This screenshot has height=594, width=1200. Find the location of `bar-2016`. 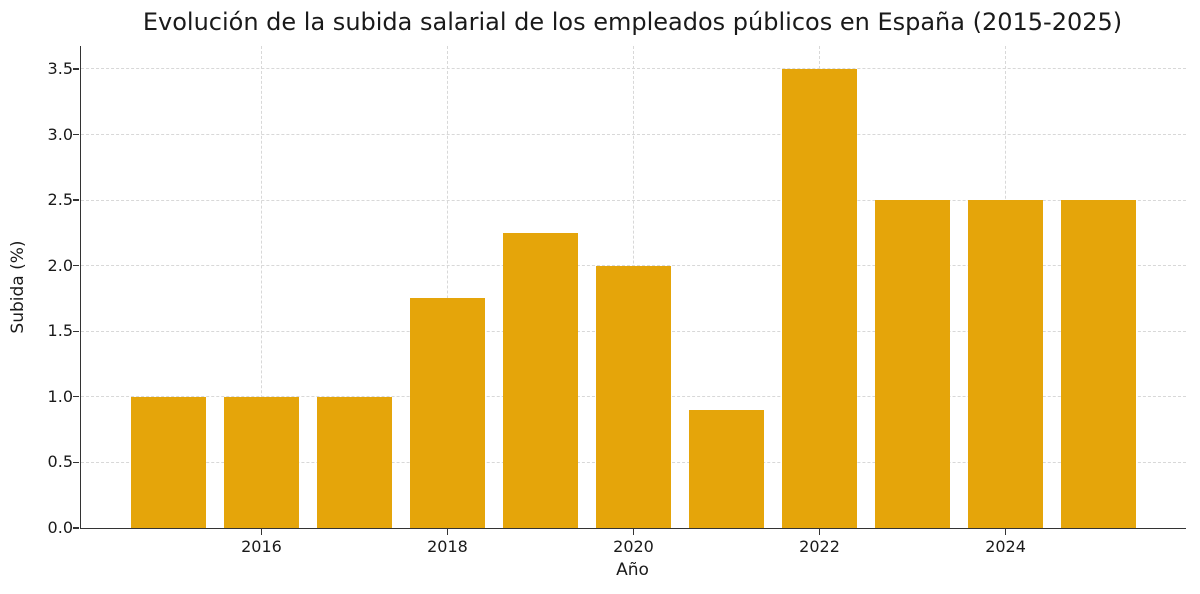

bar-2016 is located at coordinates (261, 462).